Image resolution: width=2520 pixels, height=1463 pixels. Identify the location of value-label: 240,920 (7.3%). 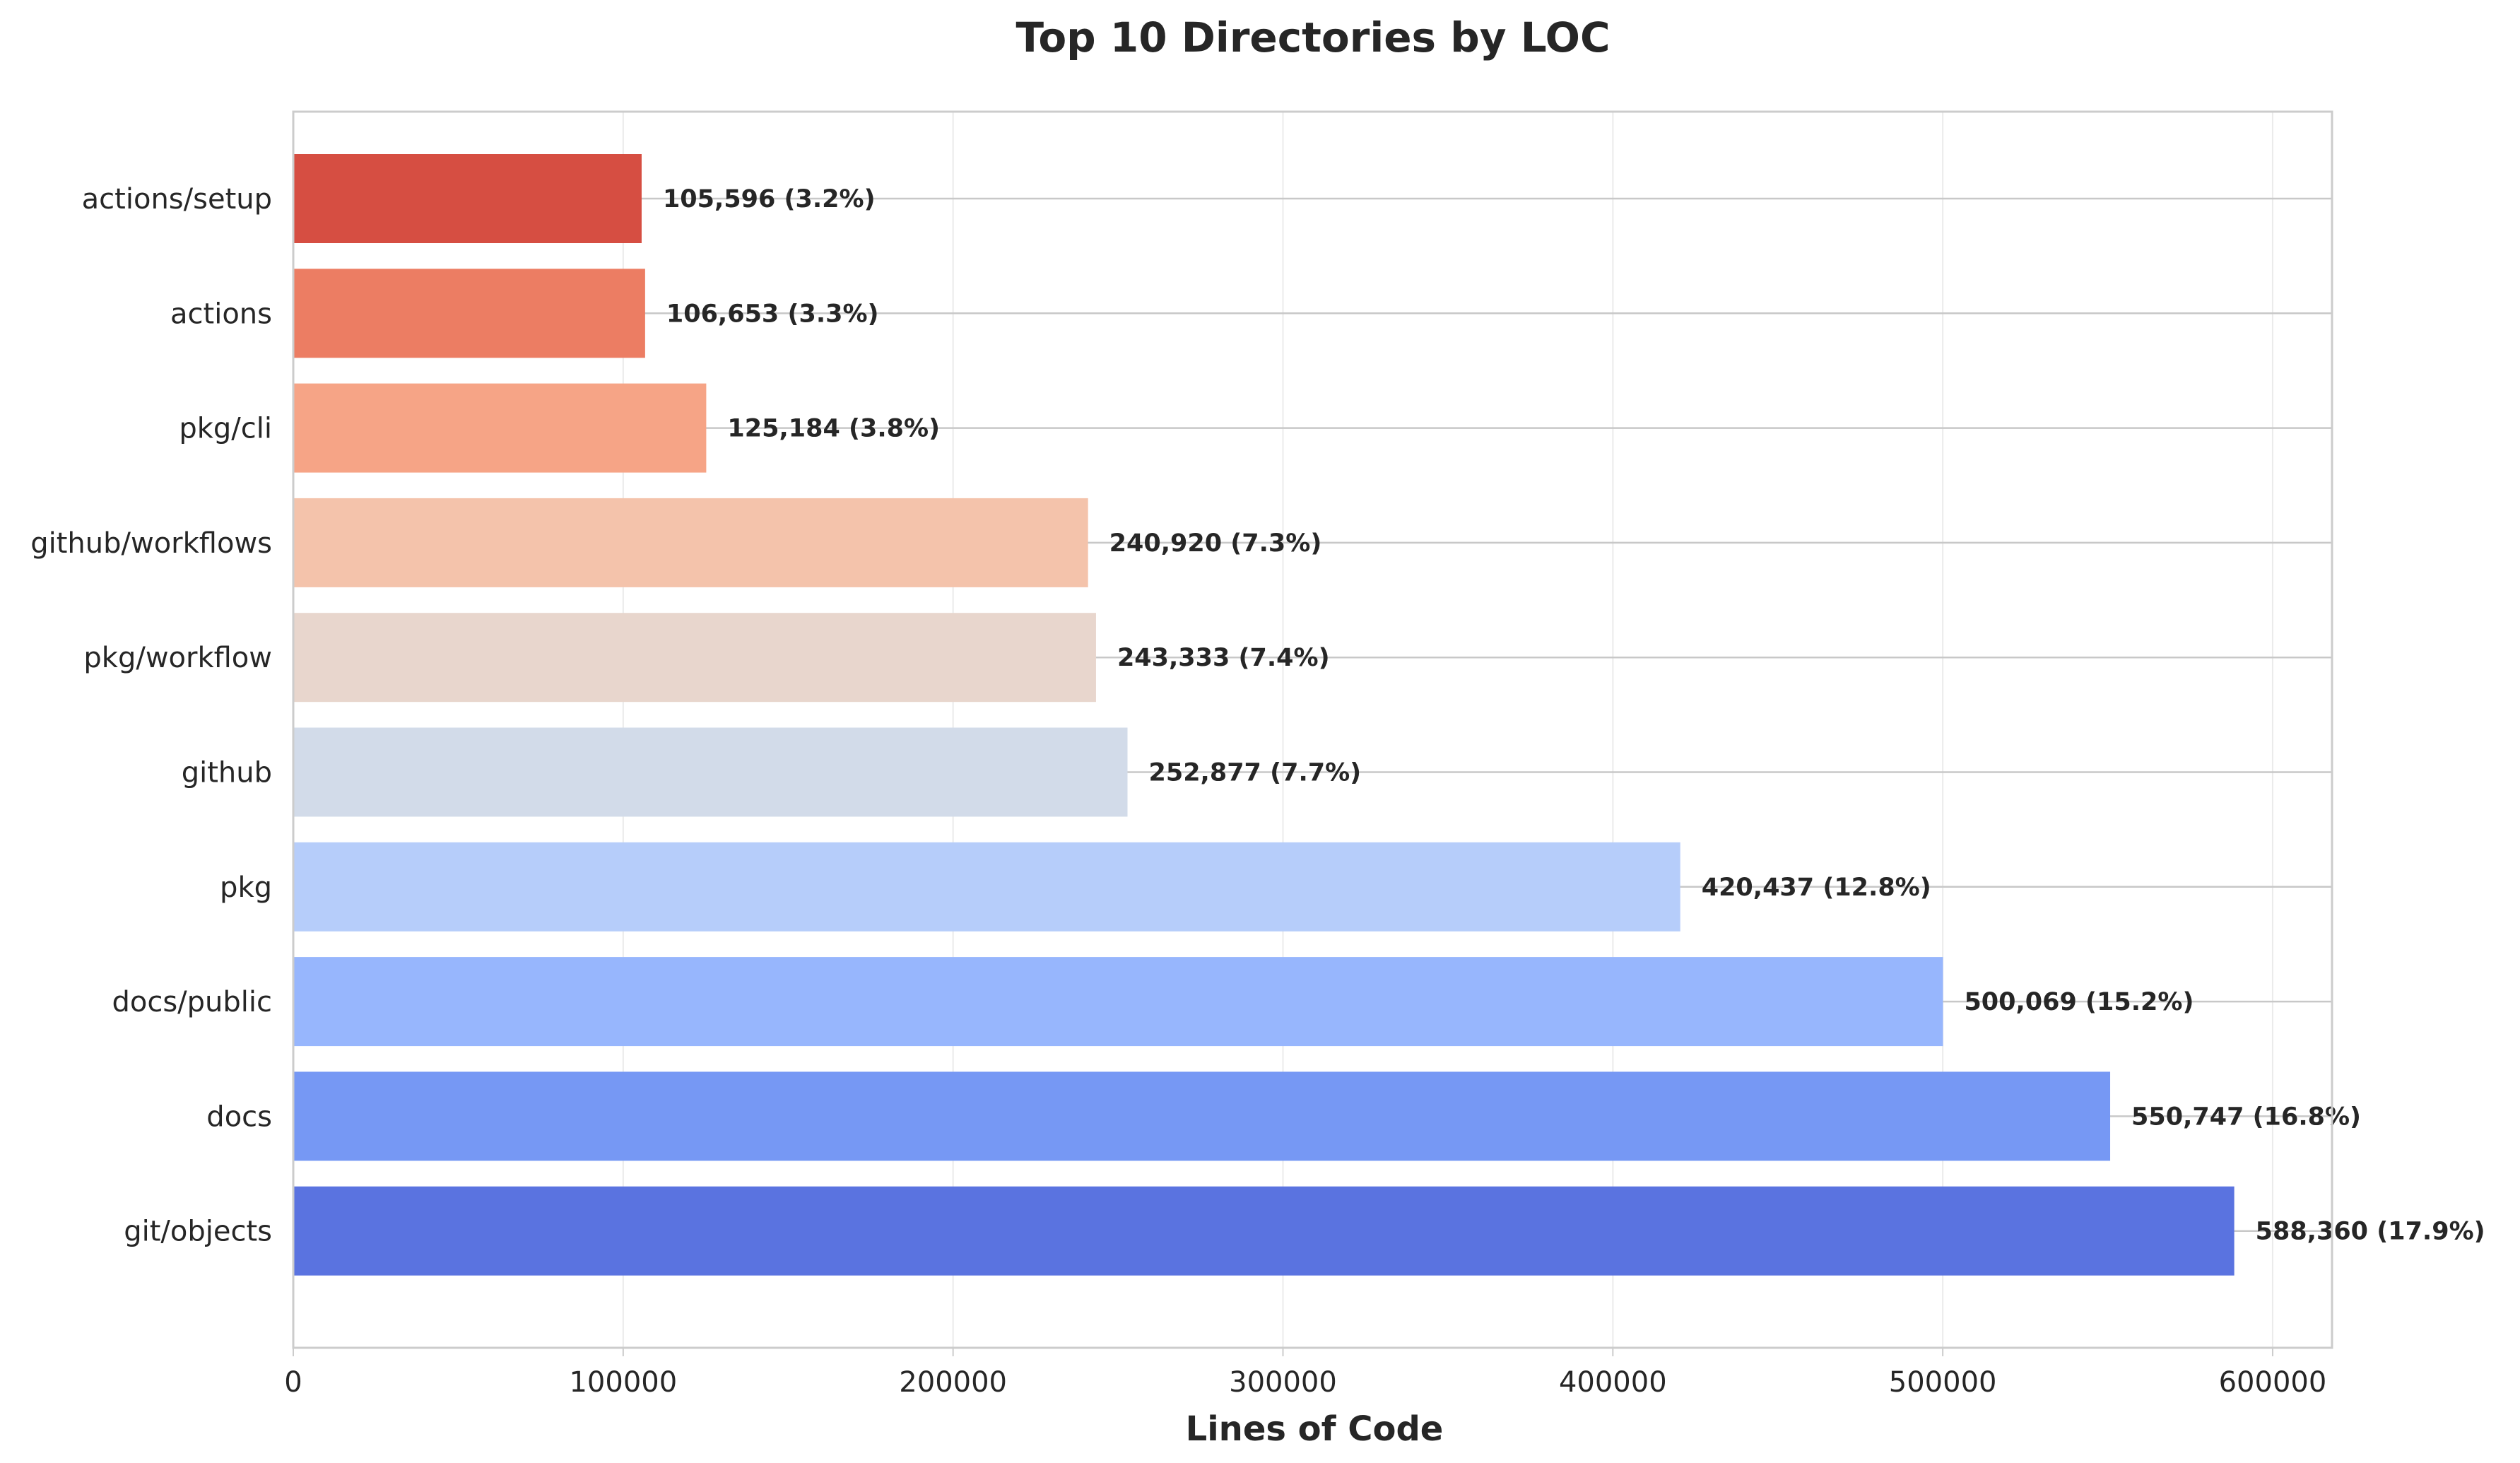
(1215, 544).